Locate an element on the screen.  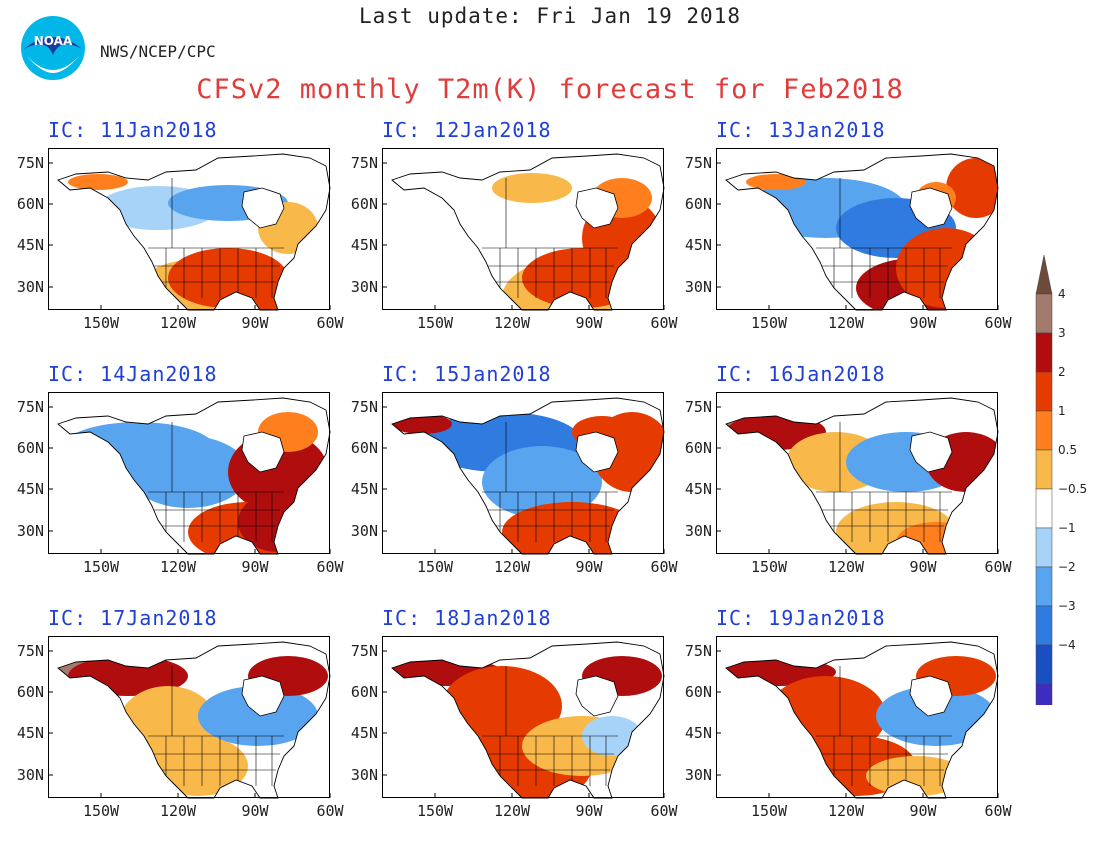
panel-title: IC: 15Jan2018 is located at coordinates (467, 374).